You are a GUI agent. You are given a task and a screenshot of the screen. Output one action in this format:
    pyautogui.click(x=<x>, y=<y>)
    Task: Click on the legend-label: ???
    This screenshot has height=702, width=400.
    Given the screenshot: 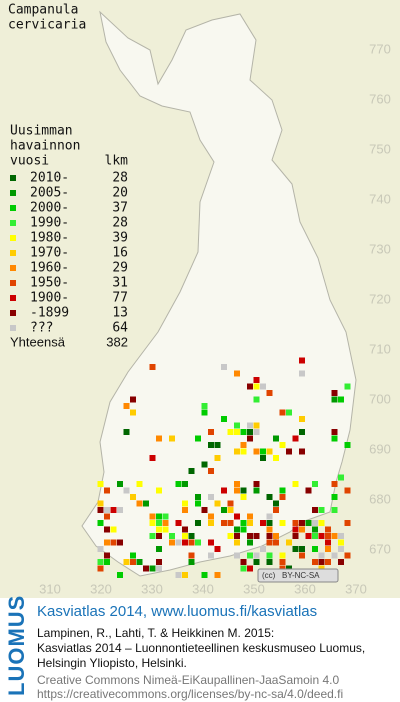 What is the action you would take?
    pyautogui.click(x=41, y=328)
    